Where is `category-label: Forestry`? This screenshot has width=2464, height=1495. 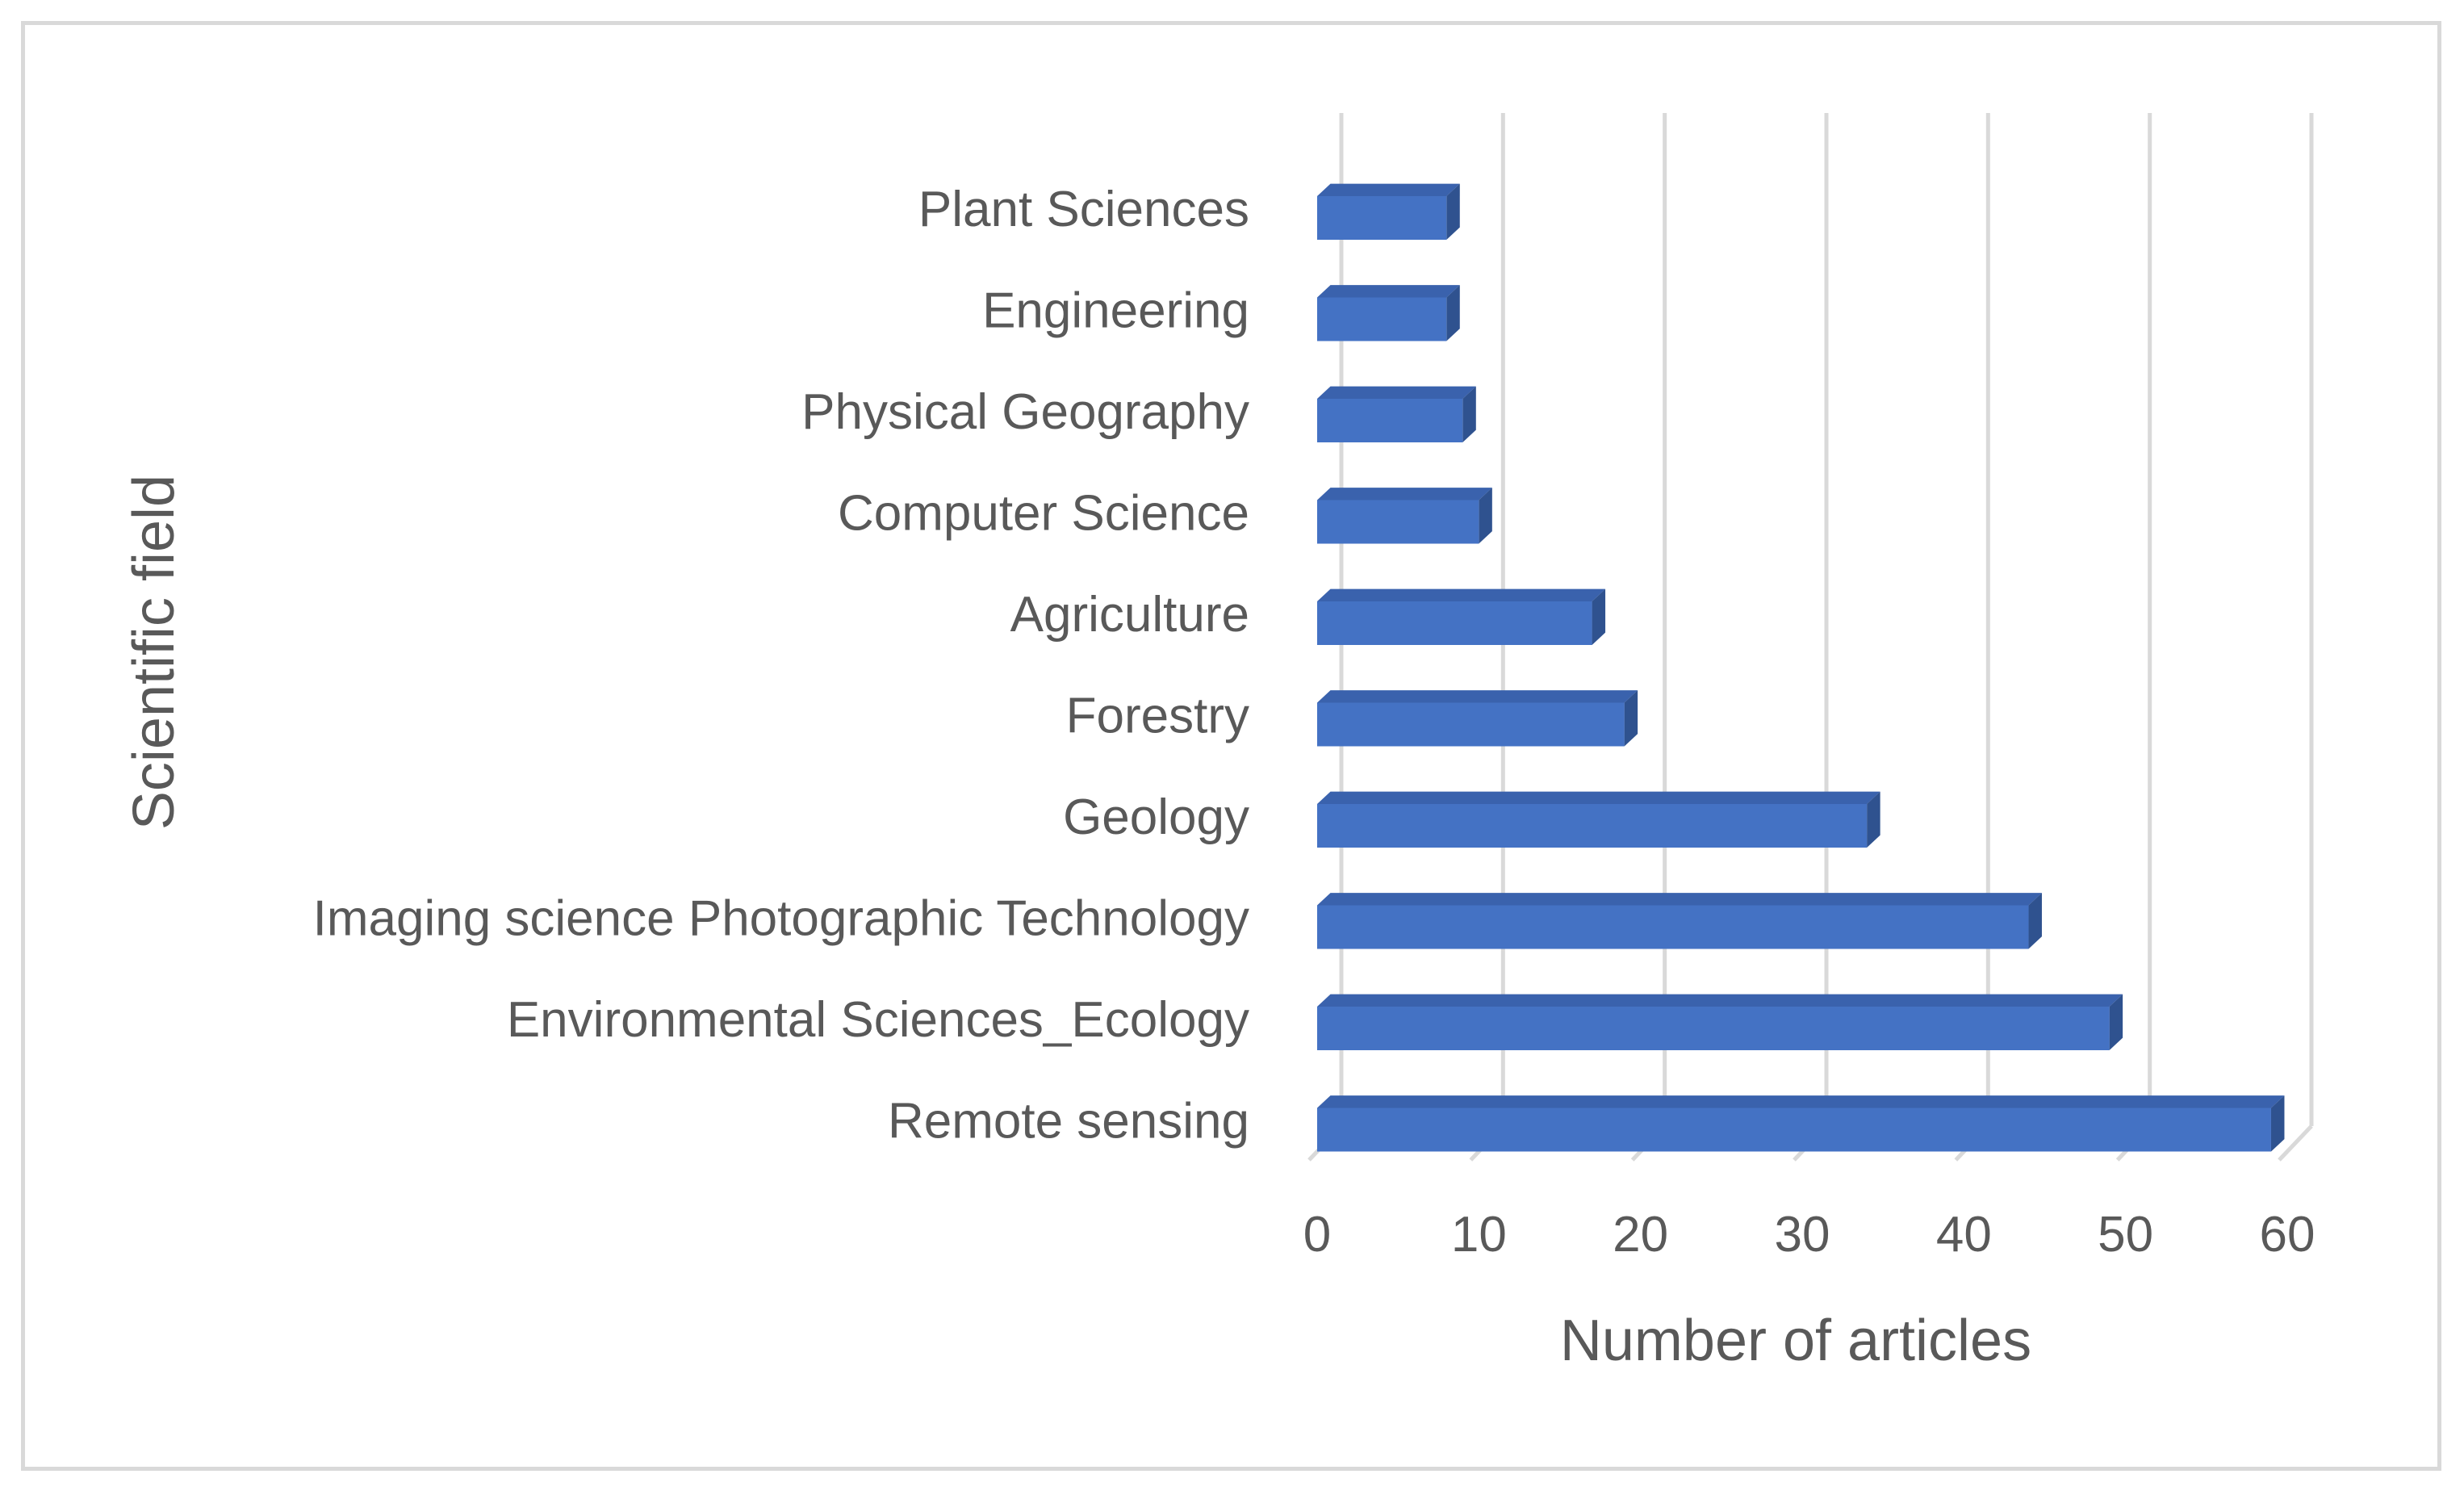
category-label: Forestry is located at coordinates (1157, 716).